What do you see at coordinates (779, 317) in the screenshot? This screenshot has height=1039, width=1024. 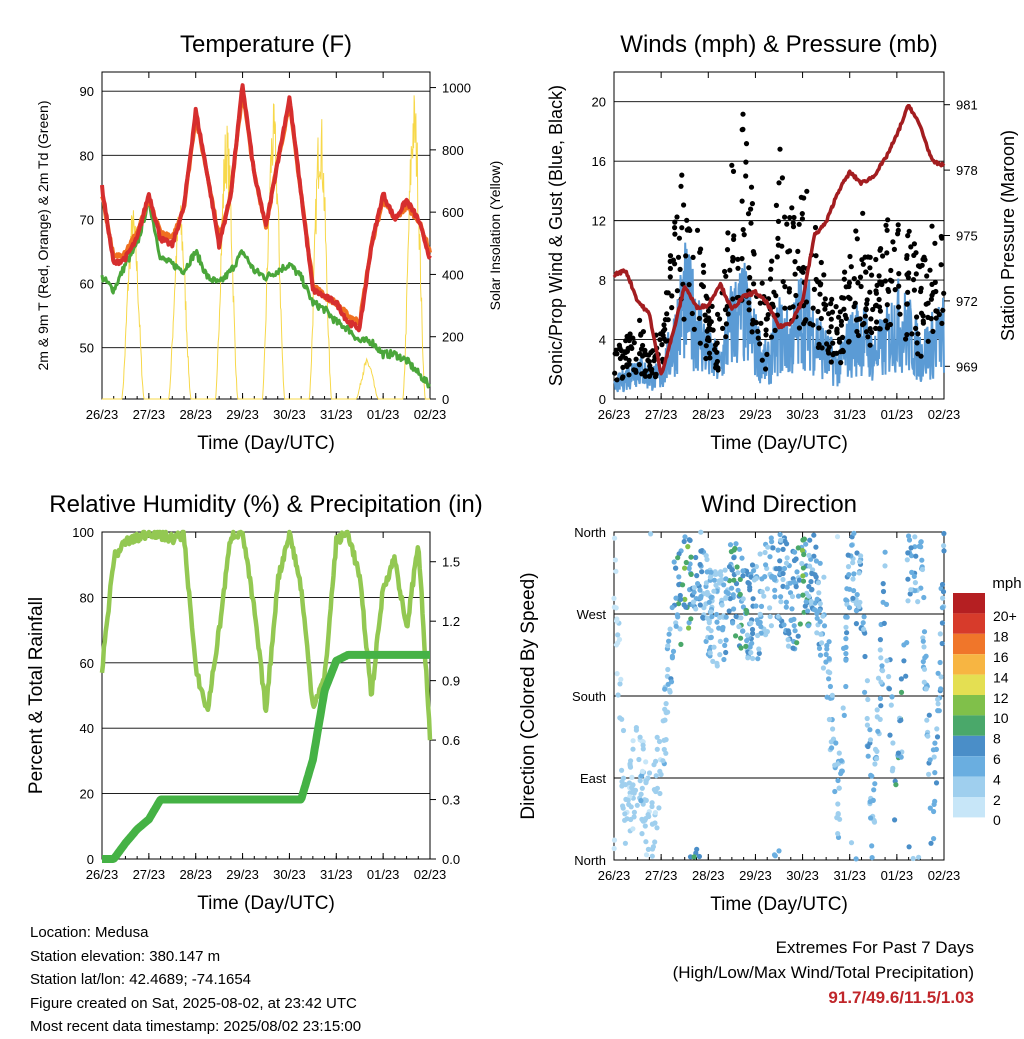 I see `wind-speed-line` at bounding box center [779, 317].